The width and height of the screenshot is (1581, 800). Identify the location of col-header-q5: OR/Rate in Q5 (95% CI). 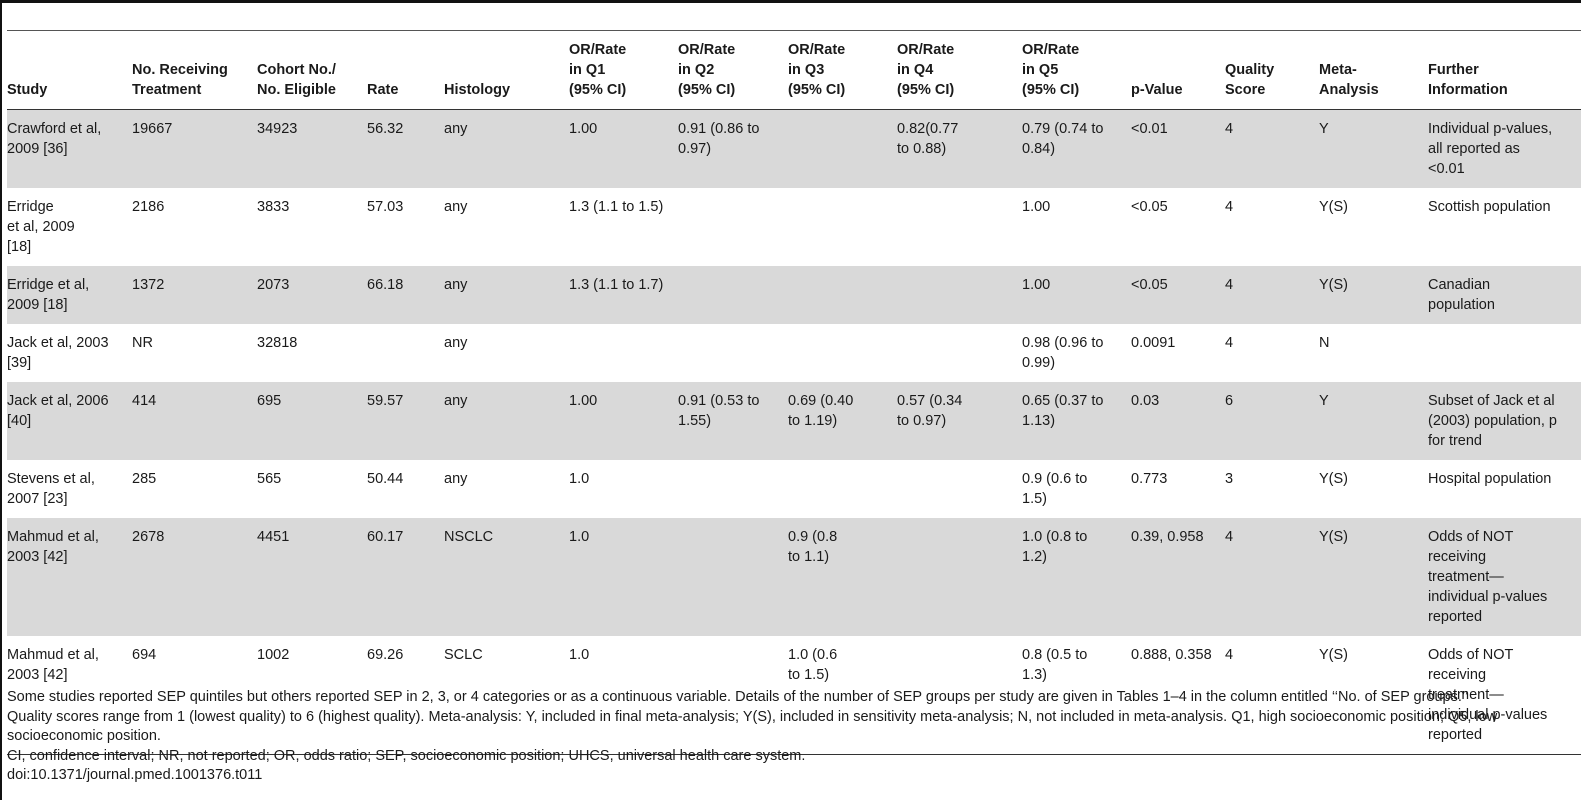
(1051, 70).